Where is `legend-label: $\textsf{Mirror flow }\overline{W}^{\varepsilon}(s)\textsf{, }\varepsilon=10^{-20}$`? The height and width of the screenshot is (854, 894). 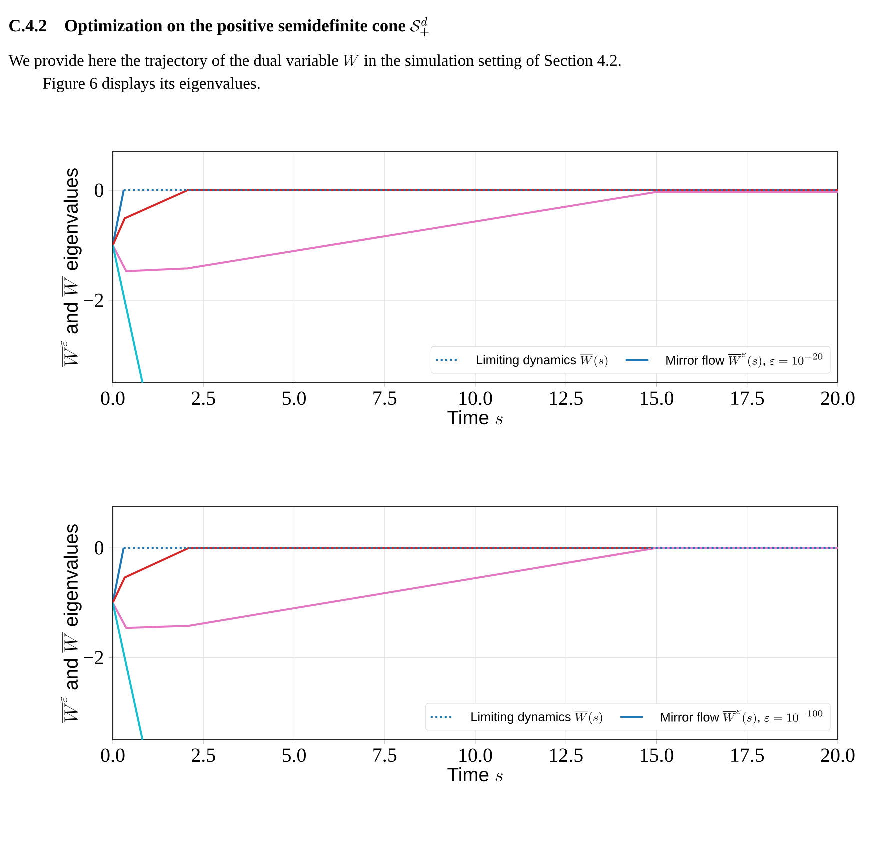
legend-label: $\textsf{Mirror flow }\overline{W}^{\varepsilon}(s)\textsf{, }\varepsilon=10^{-20}$ is located at coordinates (744, 360).